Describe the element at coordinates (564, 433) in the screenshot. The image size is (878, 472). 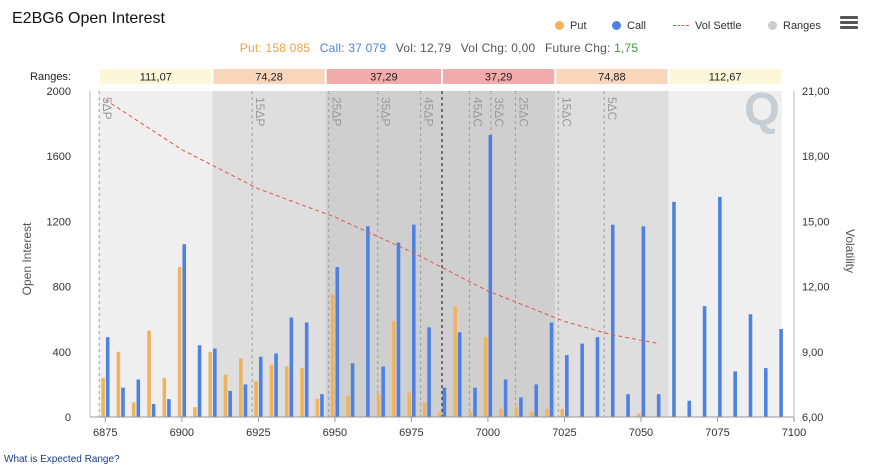
I see `x-tick-label-6: 7025` at that location.